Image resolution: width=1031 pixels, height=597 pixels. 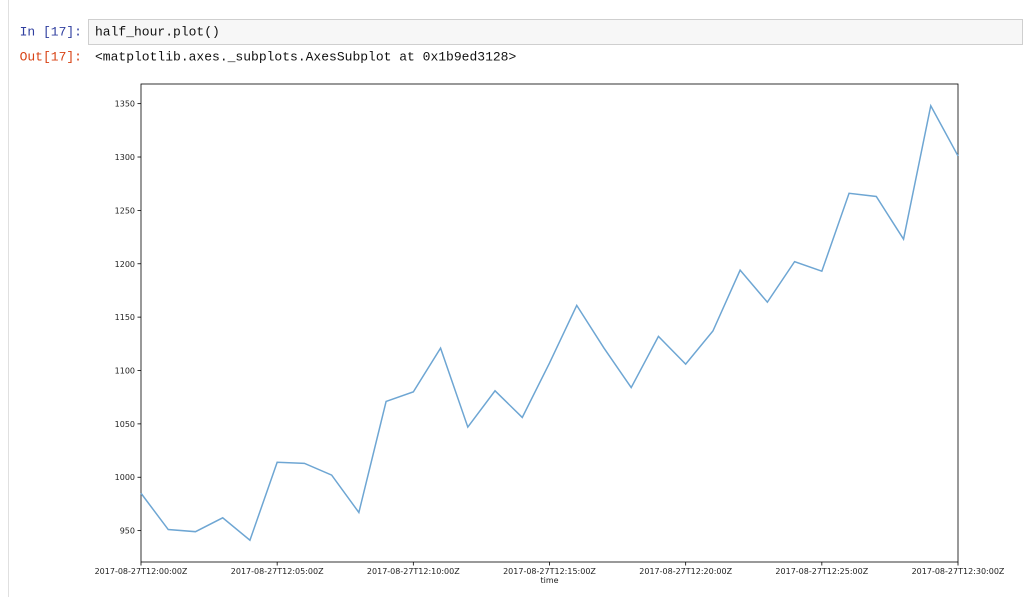 What do you see at coordinates (51, 56) in the screenshot?
I see `output-prompt: Out[17]:` at bounding box center [51, 56].